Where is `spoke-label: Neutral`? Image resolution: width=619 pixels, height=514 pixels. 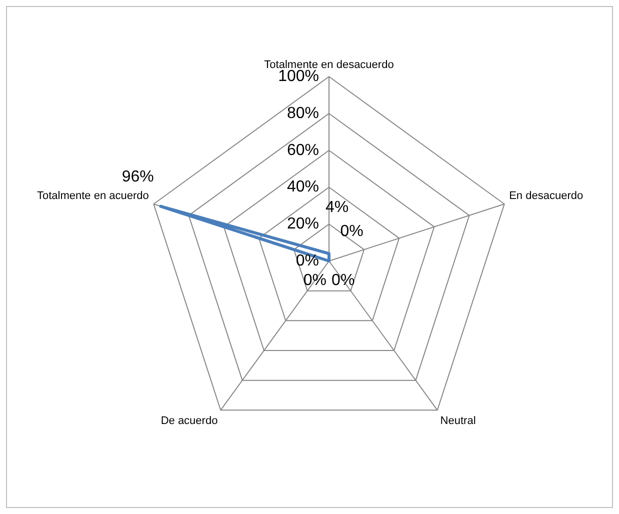 spoke-label: Neutral is located at coordinates (458, 420).